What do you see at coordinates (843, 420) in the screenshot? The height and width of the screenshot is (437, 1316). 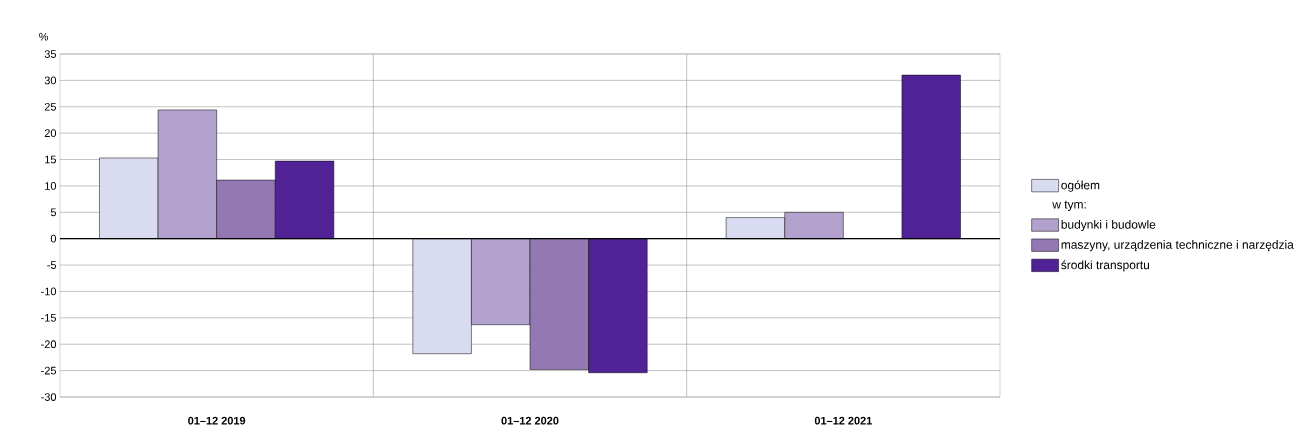 I see `x-tick-label: 01–12 2021` at bounding box center [843, 420].